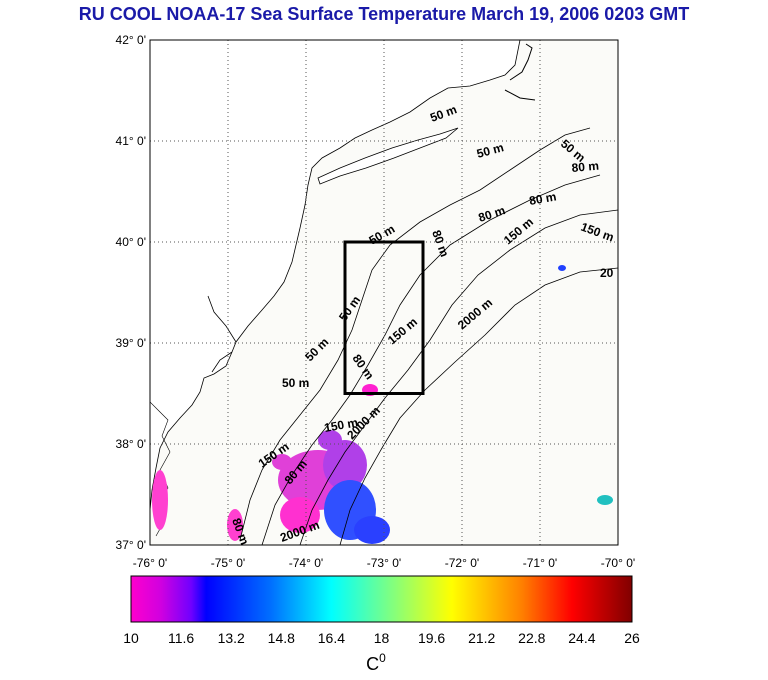 The image size is (768, 680). Describe the element at coordinates (131, 545) in the screenshot. I see `lat-tick-label: 37° 0'` at that location.